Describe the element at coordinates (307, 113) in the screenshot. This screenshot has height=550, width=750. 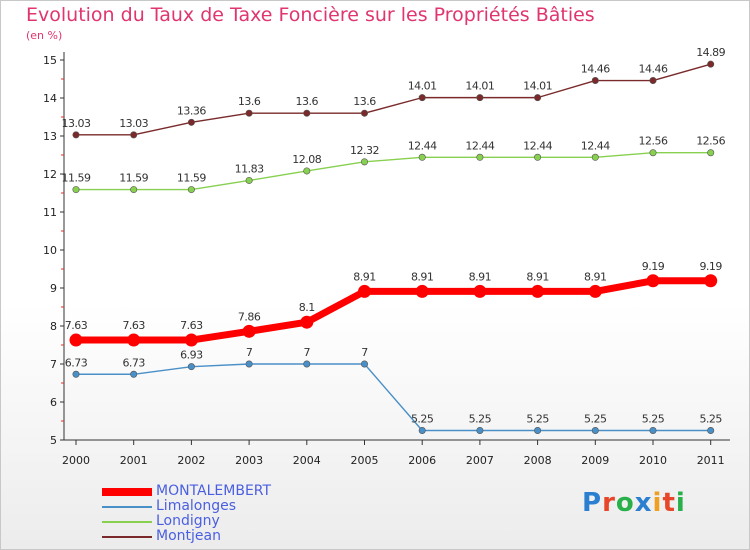
I see `data-point-montjean-2004` at that location.